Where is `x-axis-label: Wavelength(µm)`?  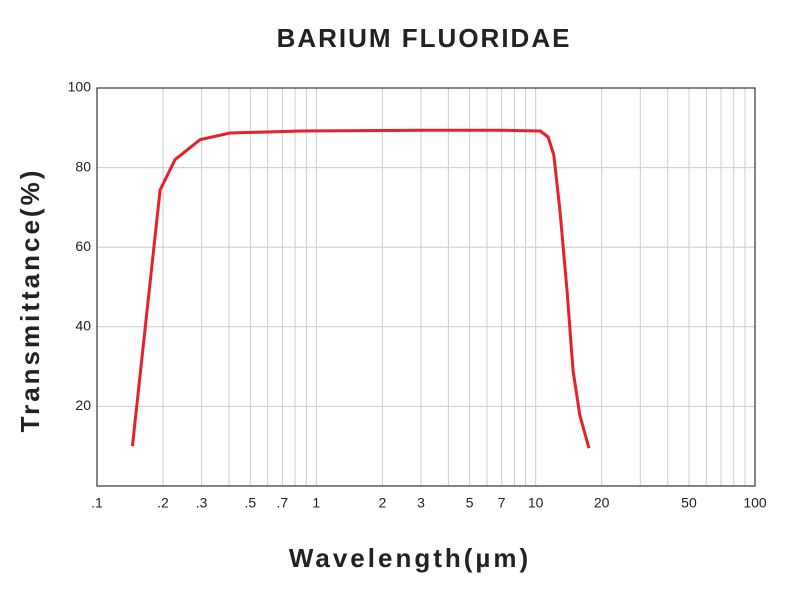 x-axis-label: Wavelength(µm) is located at coordinates (410, 558).